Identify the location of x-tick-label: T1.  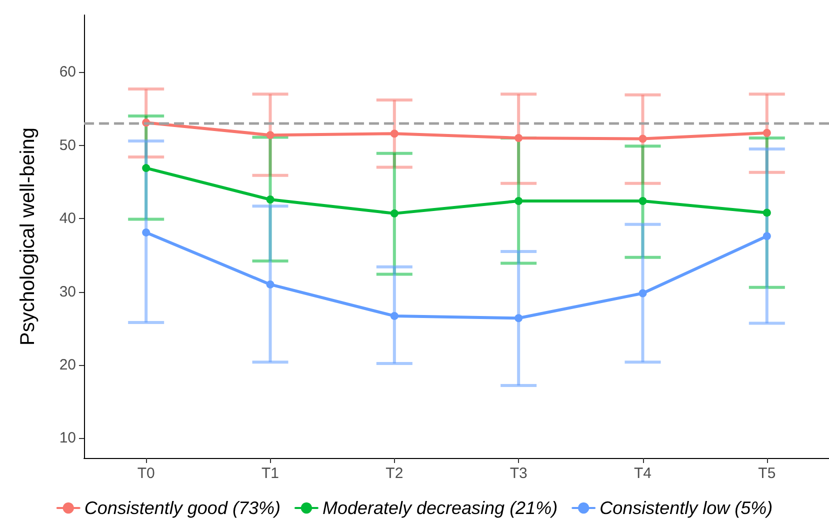
(270, 473).